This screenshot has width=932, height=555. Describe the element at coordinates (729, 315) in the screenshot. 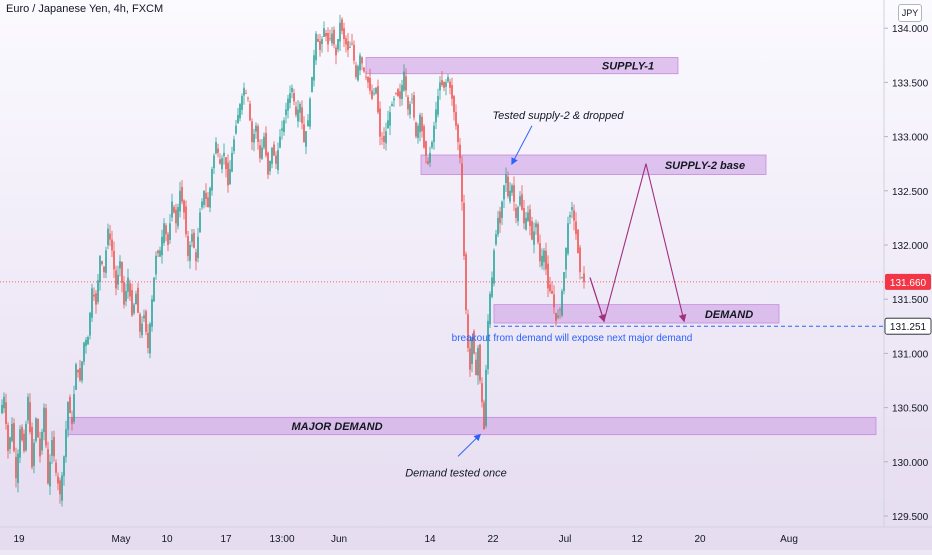

I see `zone-label-2: DEMAND` at that location.